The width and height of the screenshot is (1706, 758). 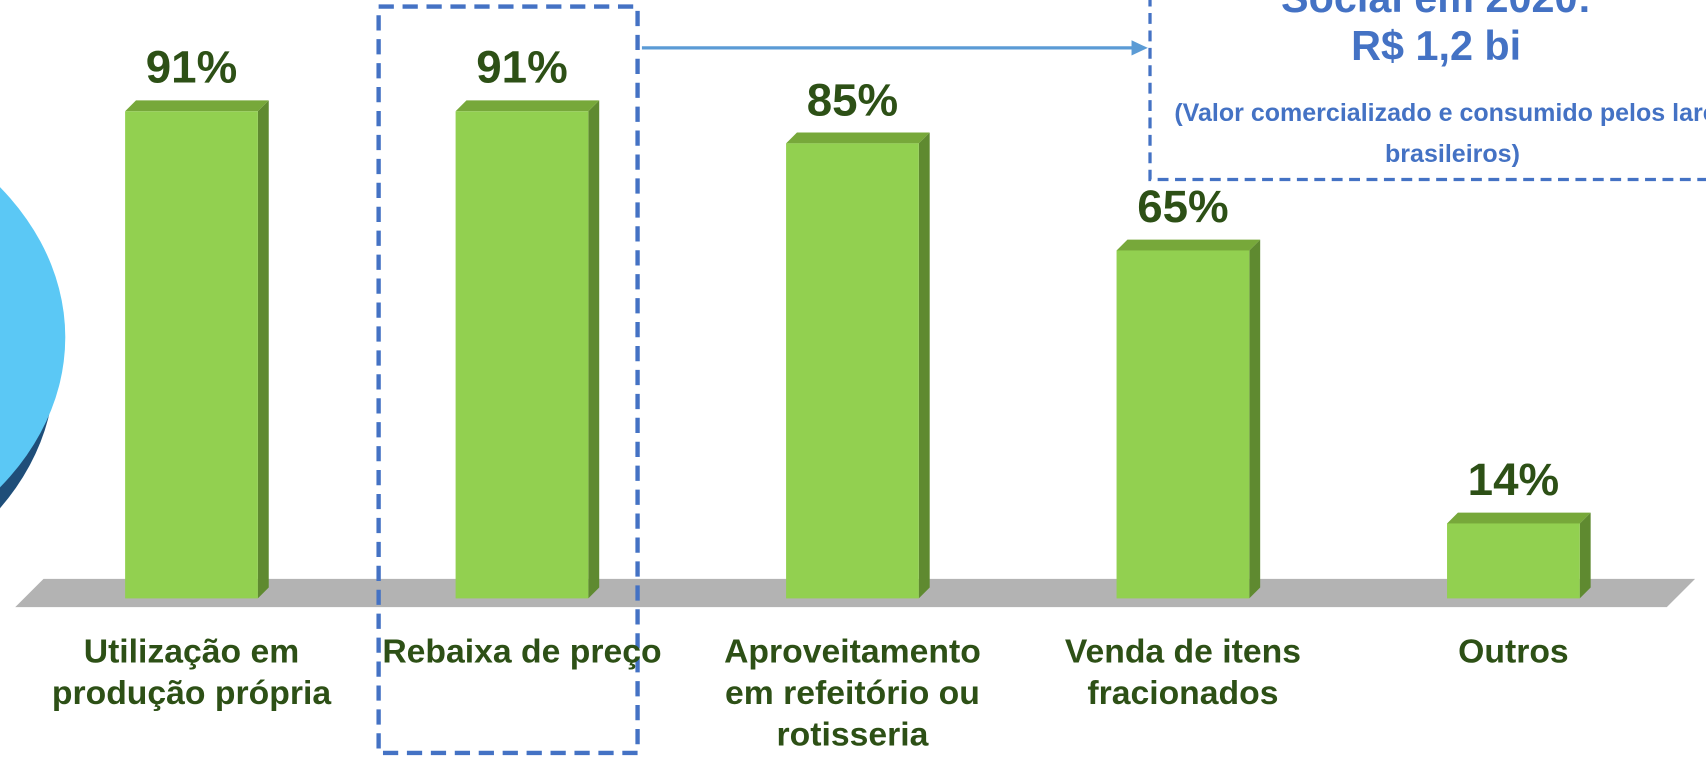 What do you see at coordinates (1183, 206) in the screenshot?
I see `value-label: 65%` at bounding box center [1183, 206].